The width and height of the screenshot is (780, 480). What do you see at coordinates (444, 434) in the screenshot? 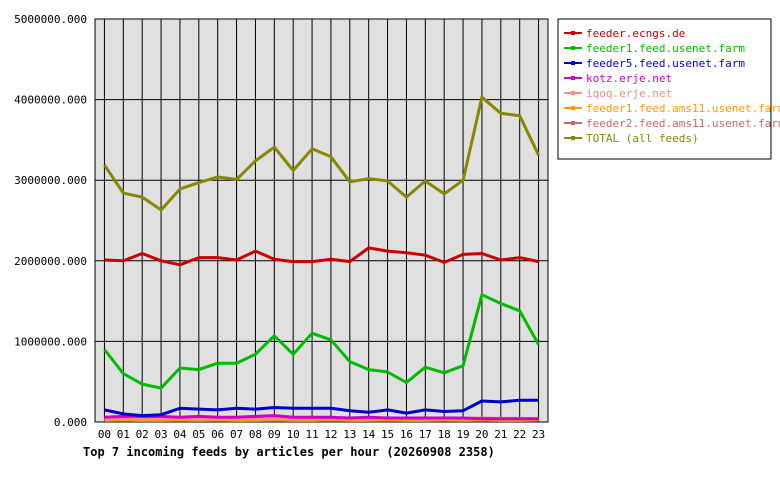
I see `x-tick-label: 18` at bounding box center [444, 434].